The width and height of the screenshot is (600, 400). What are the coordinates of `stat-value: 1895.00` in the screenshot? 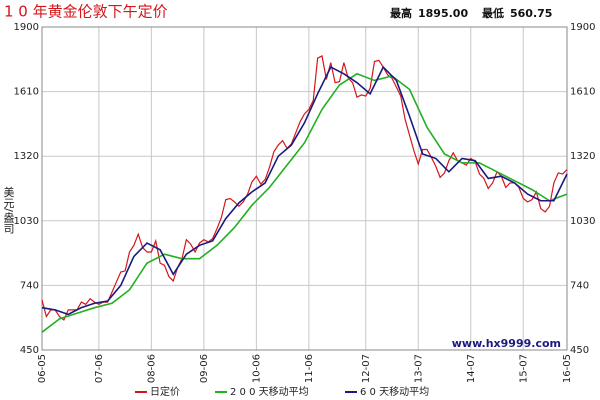 It's located at (443, 13).